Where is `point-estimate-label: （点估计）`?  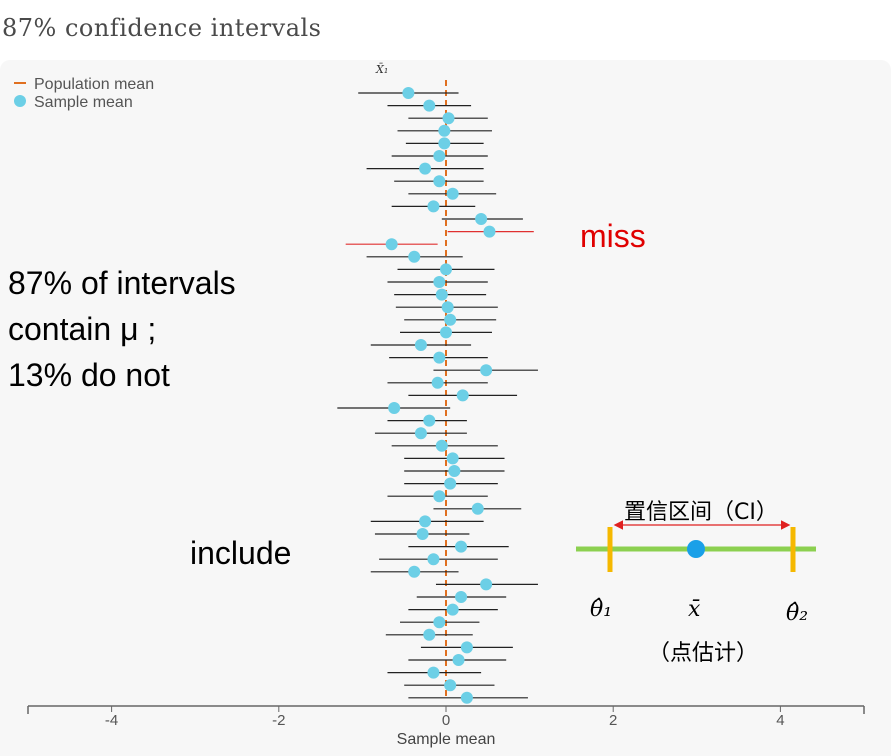 point-estimate-label: （点估计） is located at coordinates (703, 653).